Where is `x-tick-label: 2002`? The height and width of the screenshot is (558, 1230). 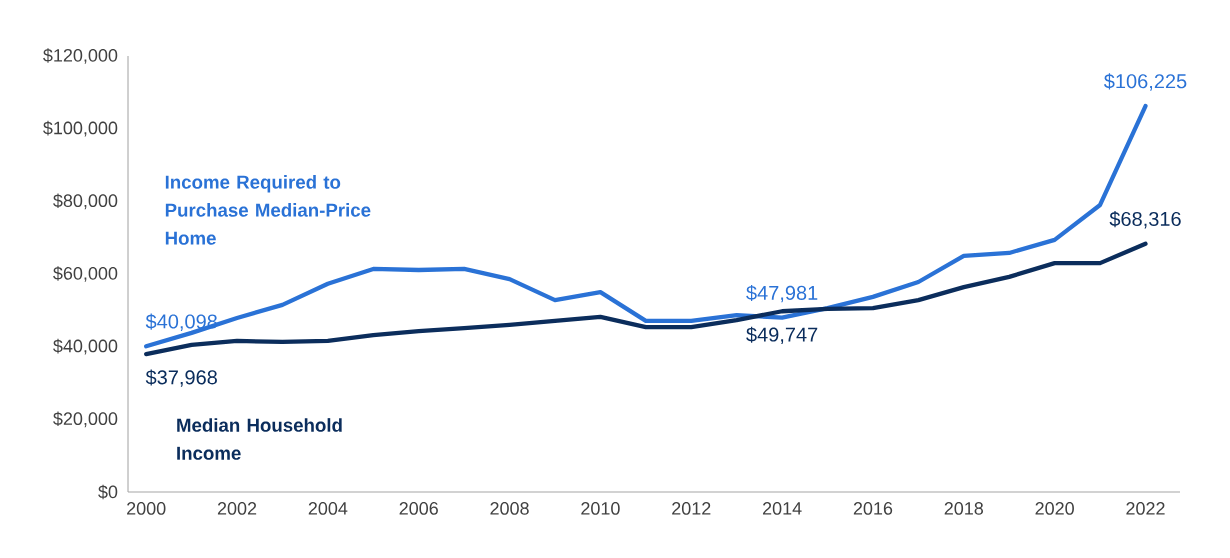 x-tick-label: 2002 is located at coordinates (237, 508).